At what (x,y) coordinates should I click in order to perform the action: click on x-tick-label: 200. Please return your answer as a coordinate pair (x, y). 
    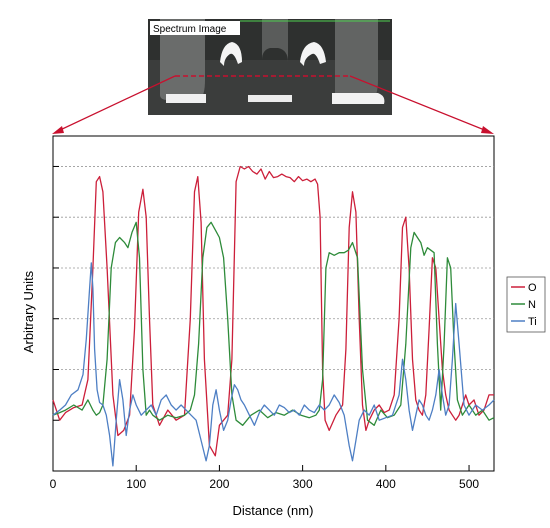
    Looking at the image, I should click on (219, 484).